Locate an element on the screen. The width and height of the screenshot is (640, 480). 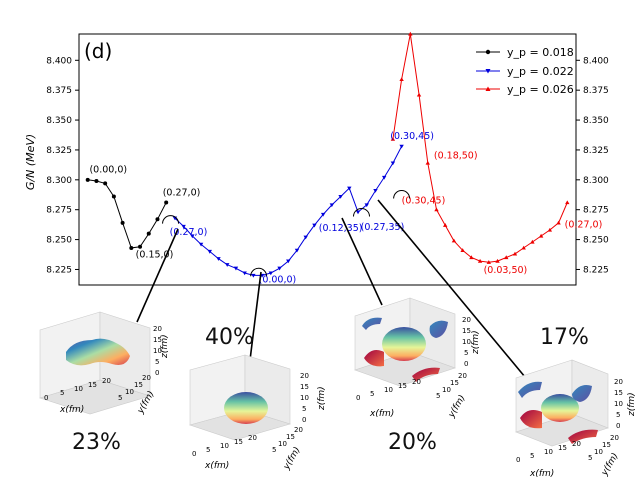
legend: y_p = 0.018 y_p = 0.022 y_p = 0.026 is located at coordinates (525, 71).